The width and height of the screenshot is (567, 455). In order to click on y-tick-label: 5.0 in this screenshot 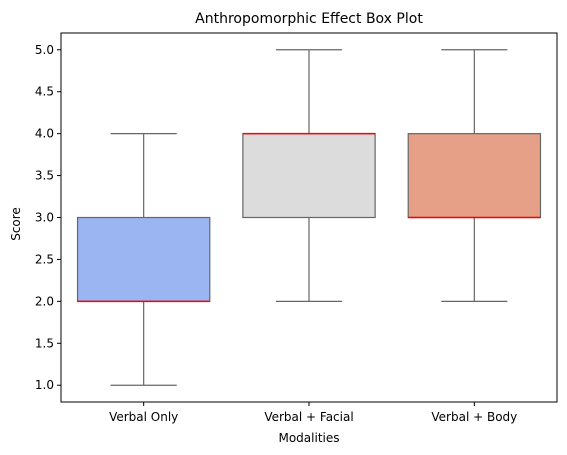, I will do `click(44, 50)`.